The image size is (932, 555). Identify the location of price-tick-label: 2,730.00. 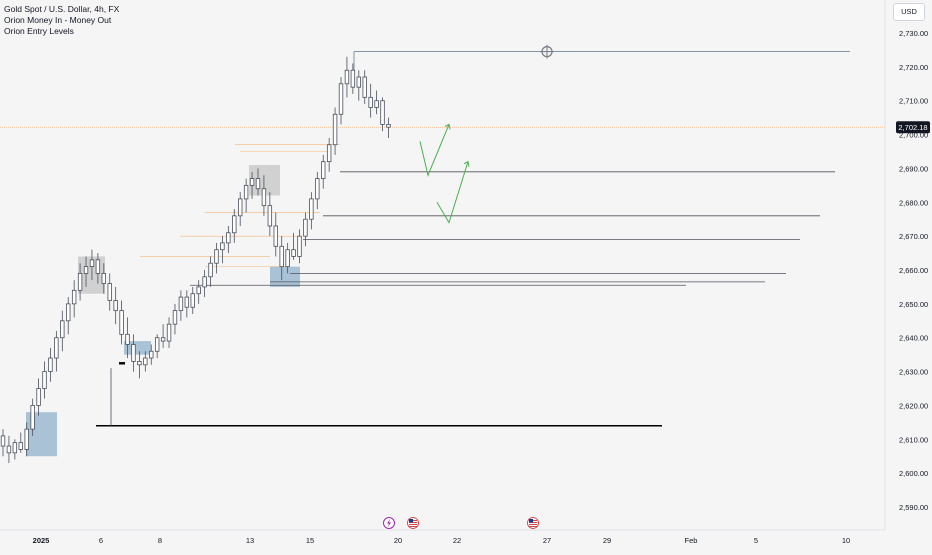
(913, 33).